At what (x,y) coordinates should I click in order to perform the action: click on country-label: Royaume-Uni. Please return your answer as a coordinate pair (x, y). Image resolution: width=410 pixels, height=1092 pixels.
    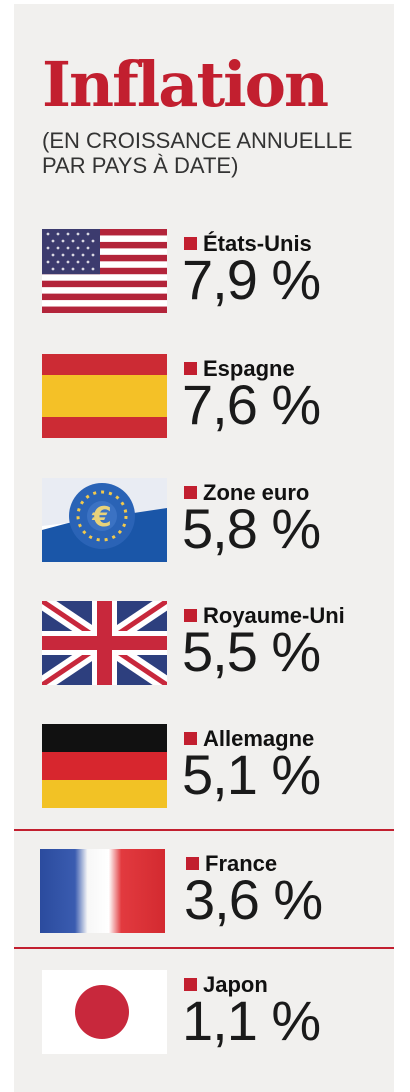
    Looking at the image, I should click on (264, 616).